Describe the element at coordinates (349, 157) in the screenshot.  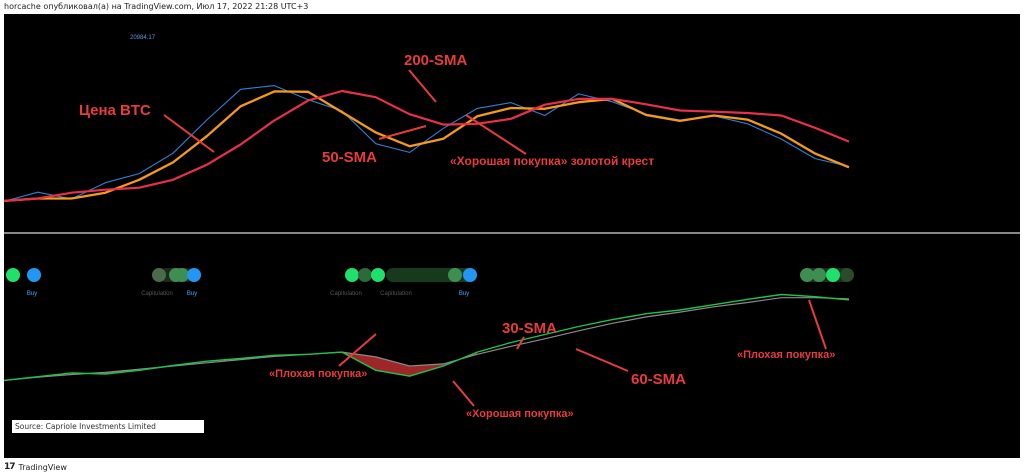
I see `annotation-sma-50: 50-SMA` at that location.